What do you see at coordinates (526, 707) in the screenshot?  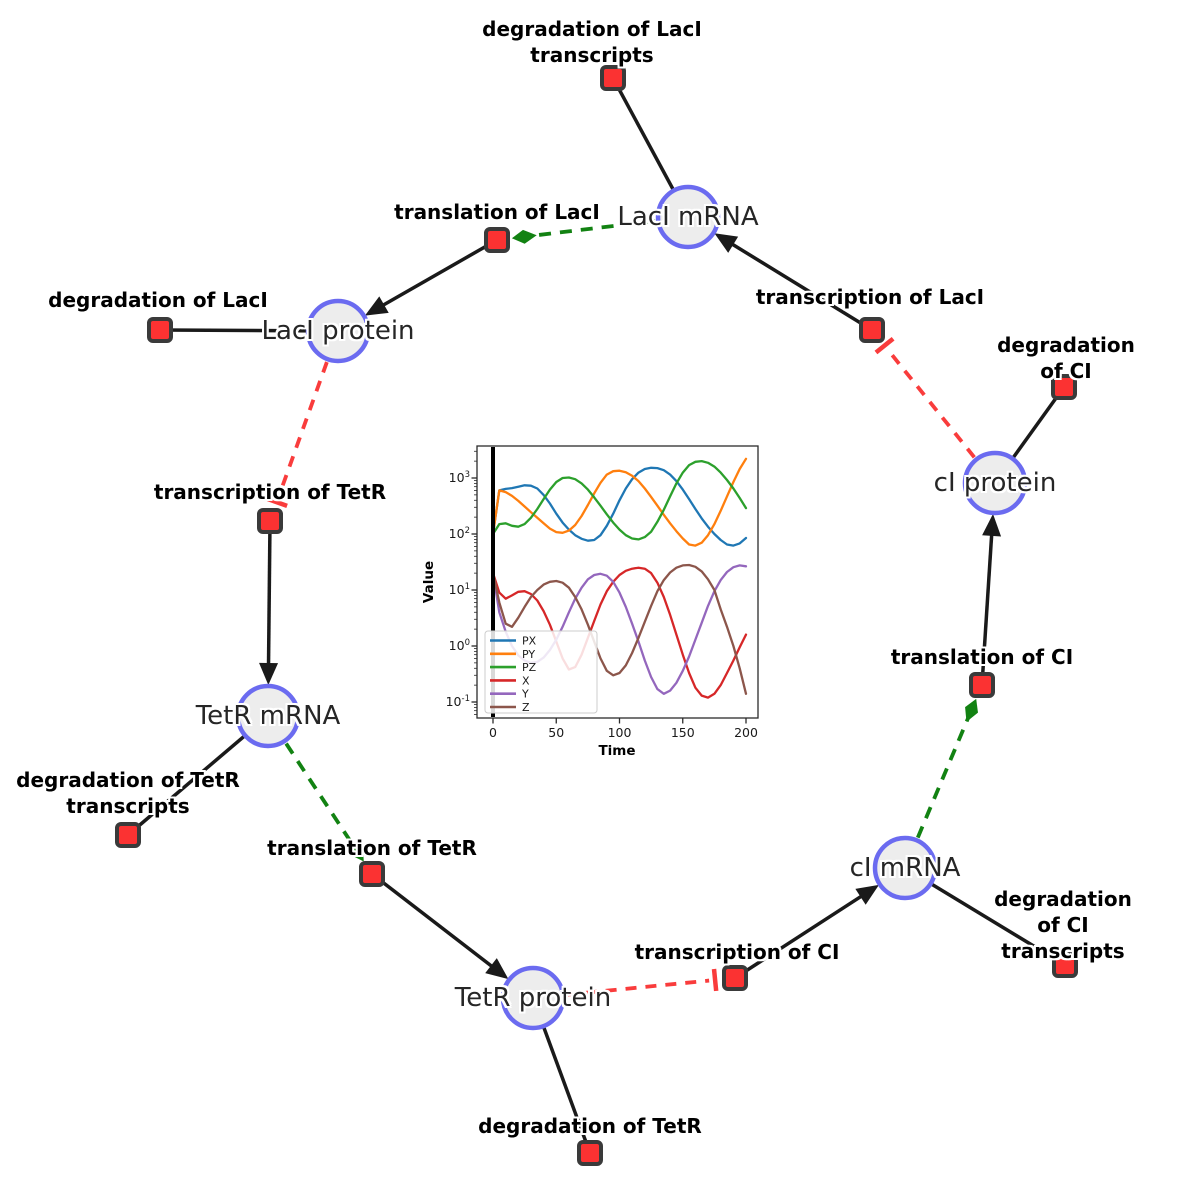 I see `svg-text: Z` at bounding box center [526, 707].